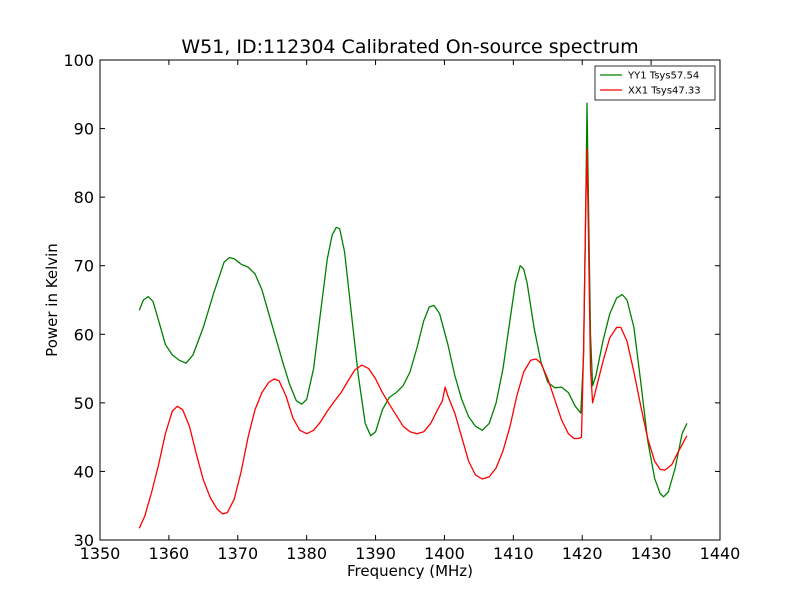 This screenshot has height=600, width=800. Describe the element at coordinates (663, 76) in the screenshot. I see `legend-label-yy1: YY1 Tsys57.54` at that location.